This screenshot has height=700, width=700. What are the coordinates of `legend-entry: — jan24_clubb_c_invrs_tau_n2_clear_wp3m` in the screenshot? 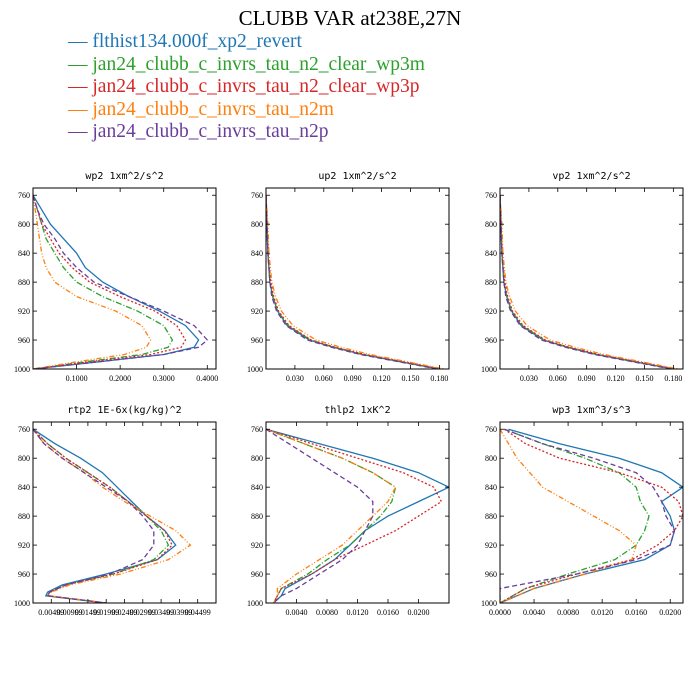 It's located at (246, 65).